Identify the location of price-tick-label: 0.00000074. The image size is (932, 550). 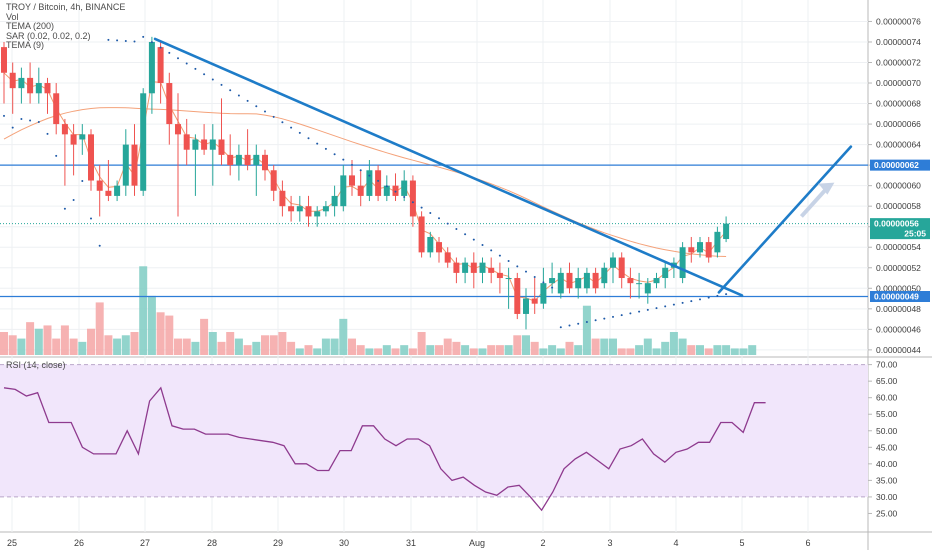
(898, 42).